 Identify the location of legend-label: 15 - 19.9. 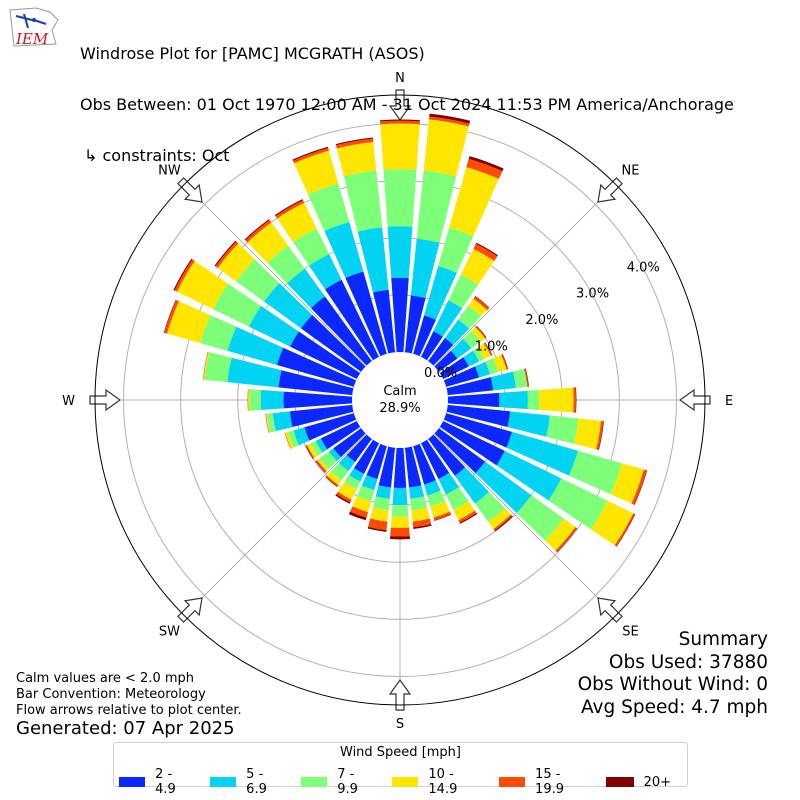
(549, 782).